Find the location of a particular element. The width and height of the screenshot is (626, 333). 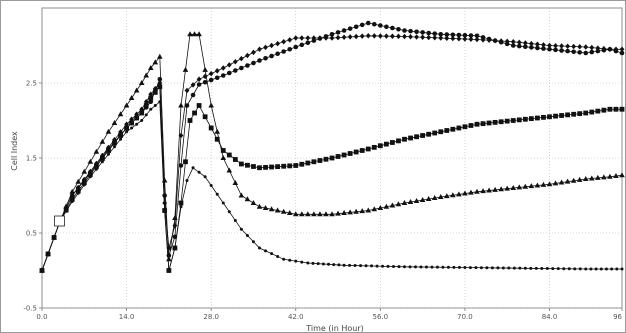

normalization-marker is located at coordinates (59, 221).